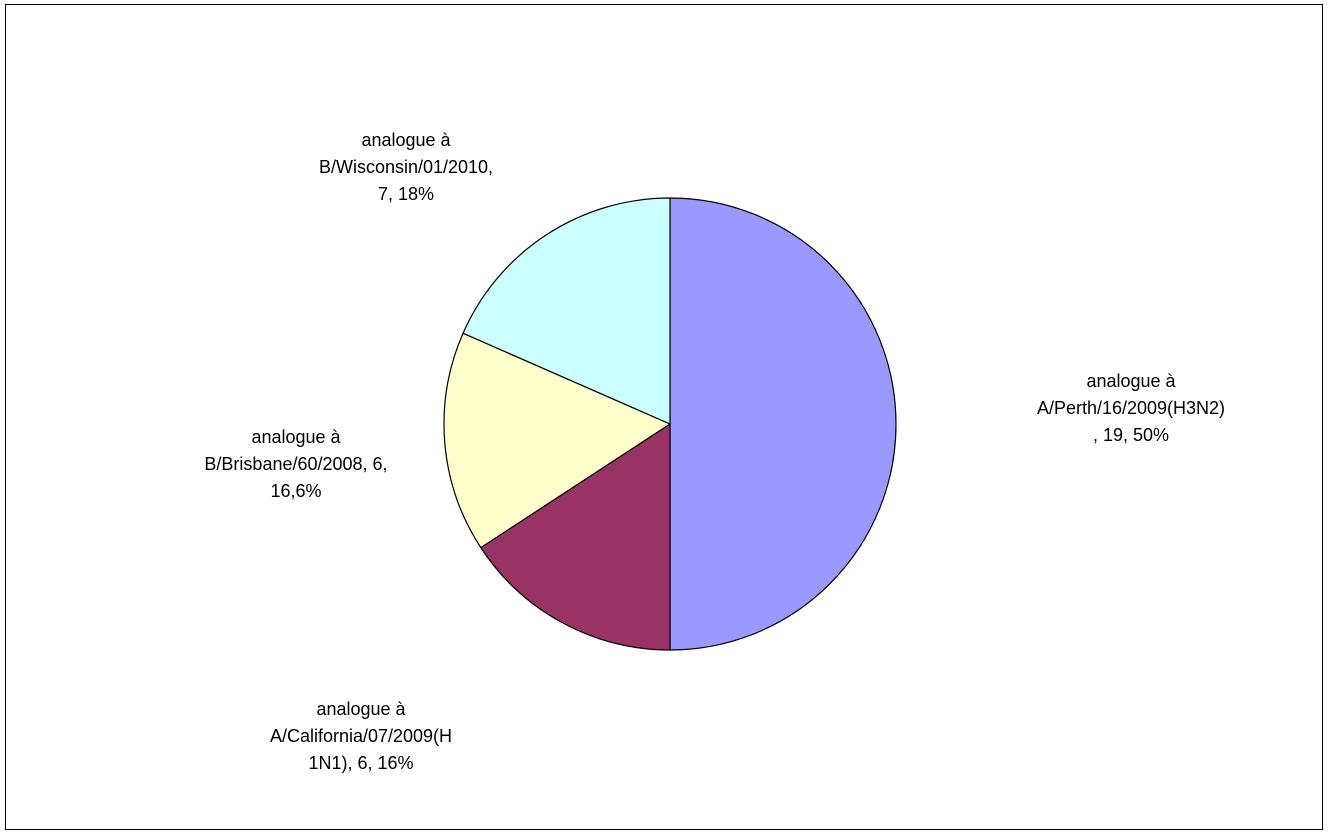 The height and width of the screenshot is (835, 1329). I want to click on slice-label-brisbane: analogue à B/Brisbane/60/2008, 6, 16,6%, so click(296, 464).